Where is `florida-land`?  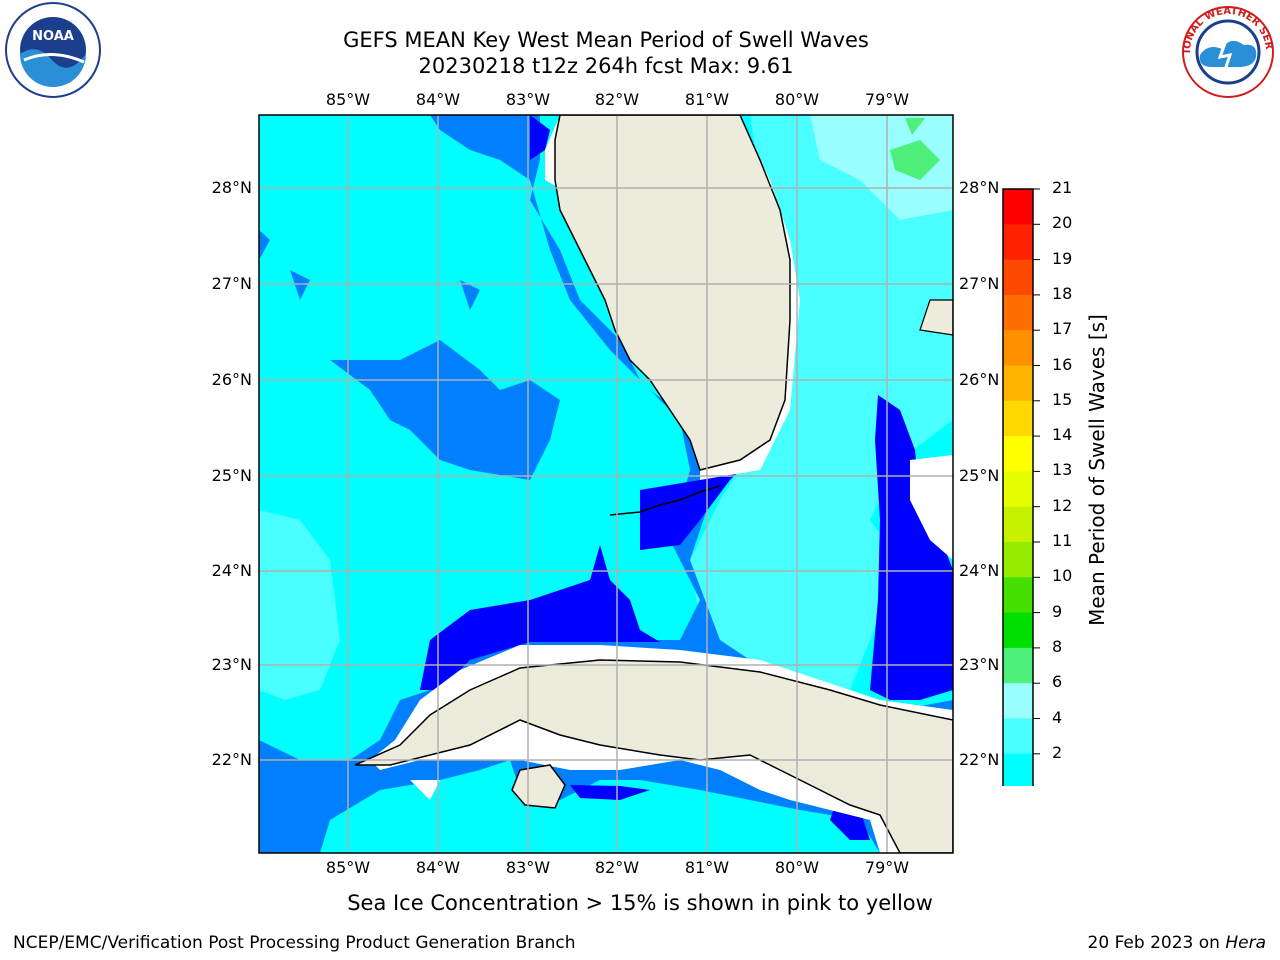 florida-land is located at coordinates (672, 293).